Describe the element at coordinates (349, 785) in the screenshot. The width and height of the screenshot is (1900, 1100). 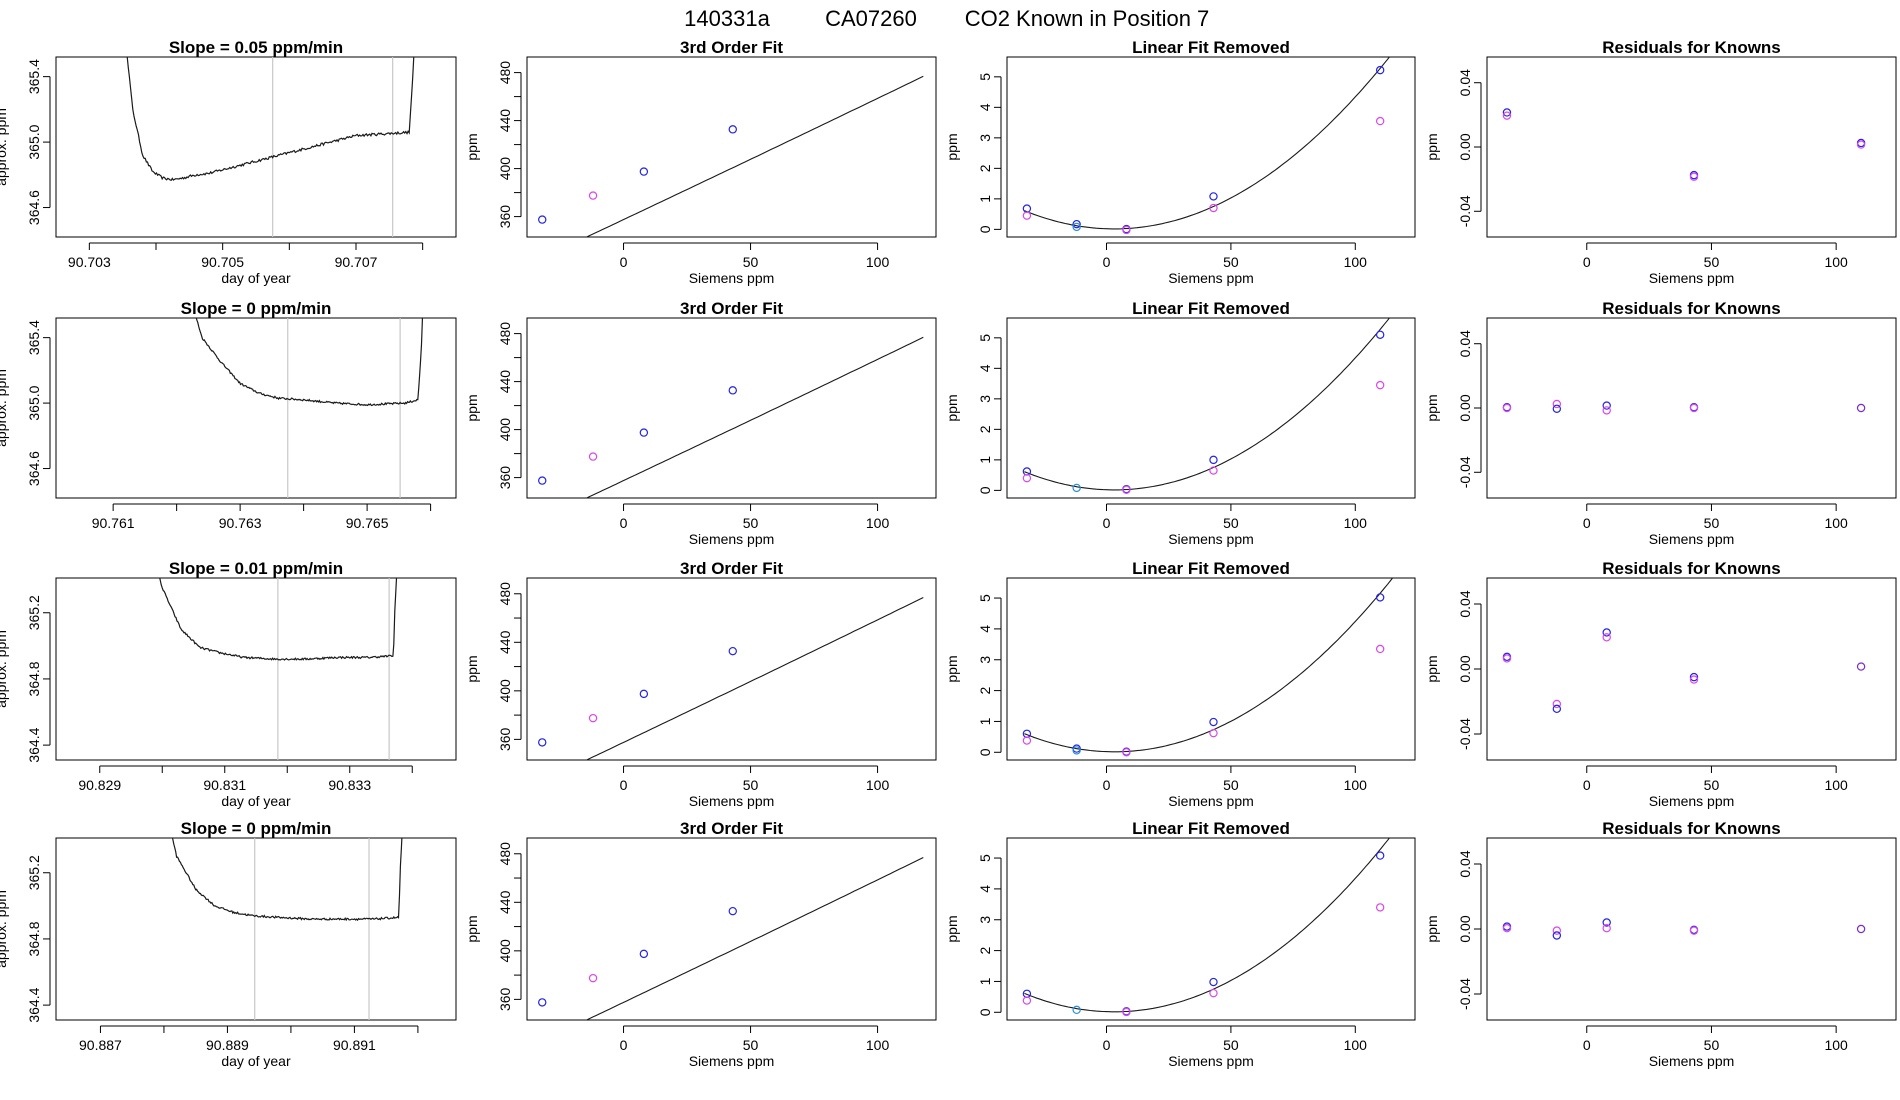
I see `x-tick-label: 90.833` at that location.